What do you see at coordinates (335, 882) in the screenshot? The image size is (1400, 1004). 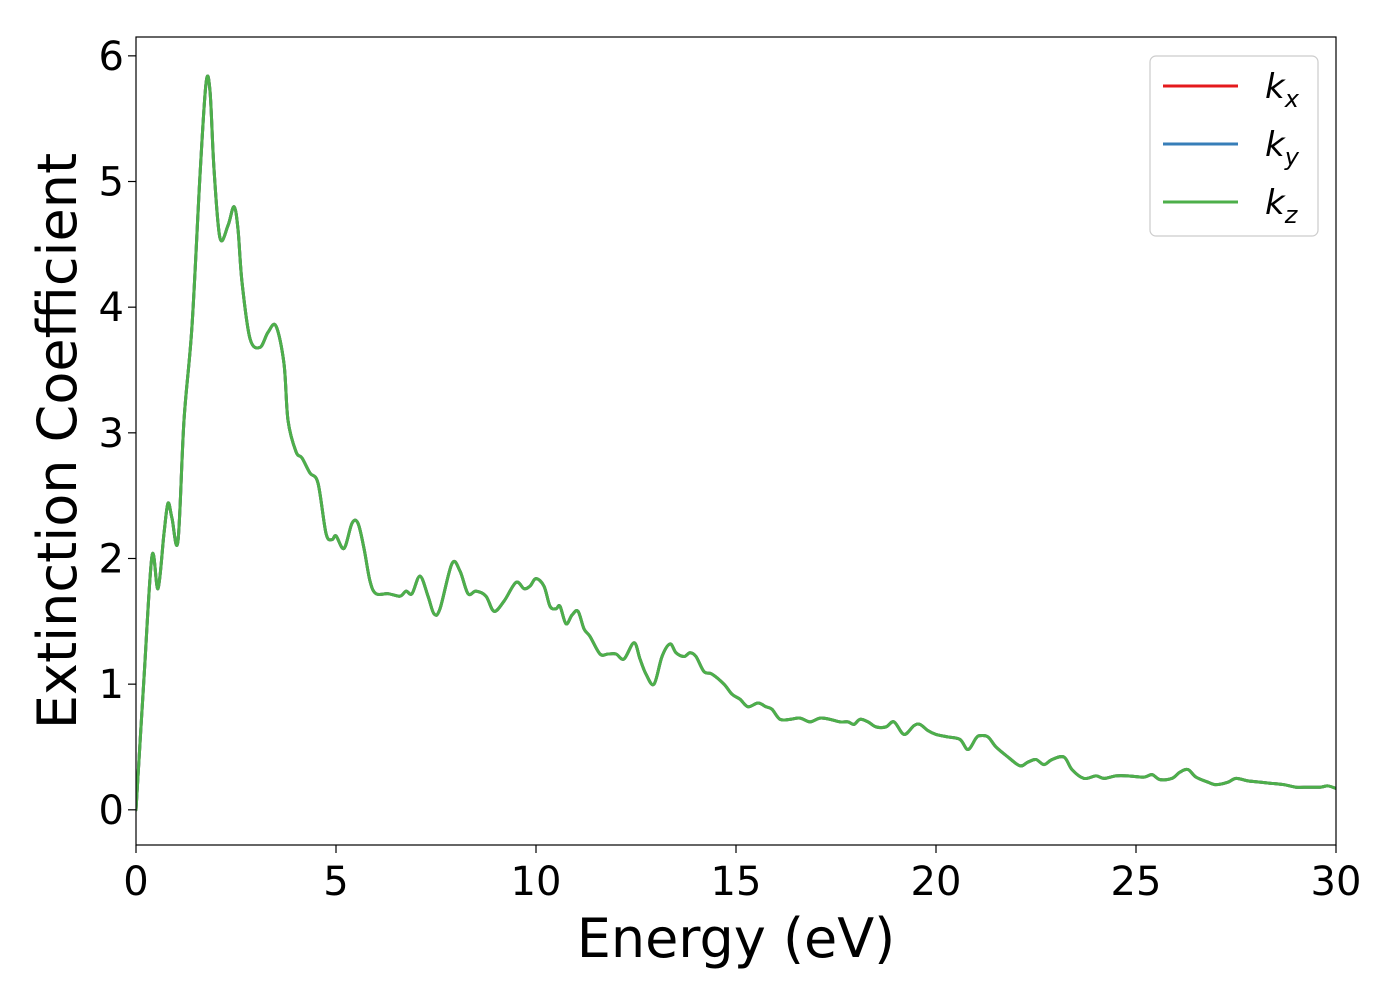 I see `x-tick-label: 5` at bounding box center [335, 882].